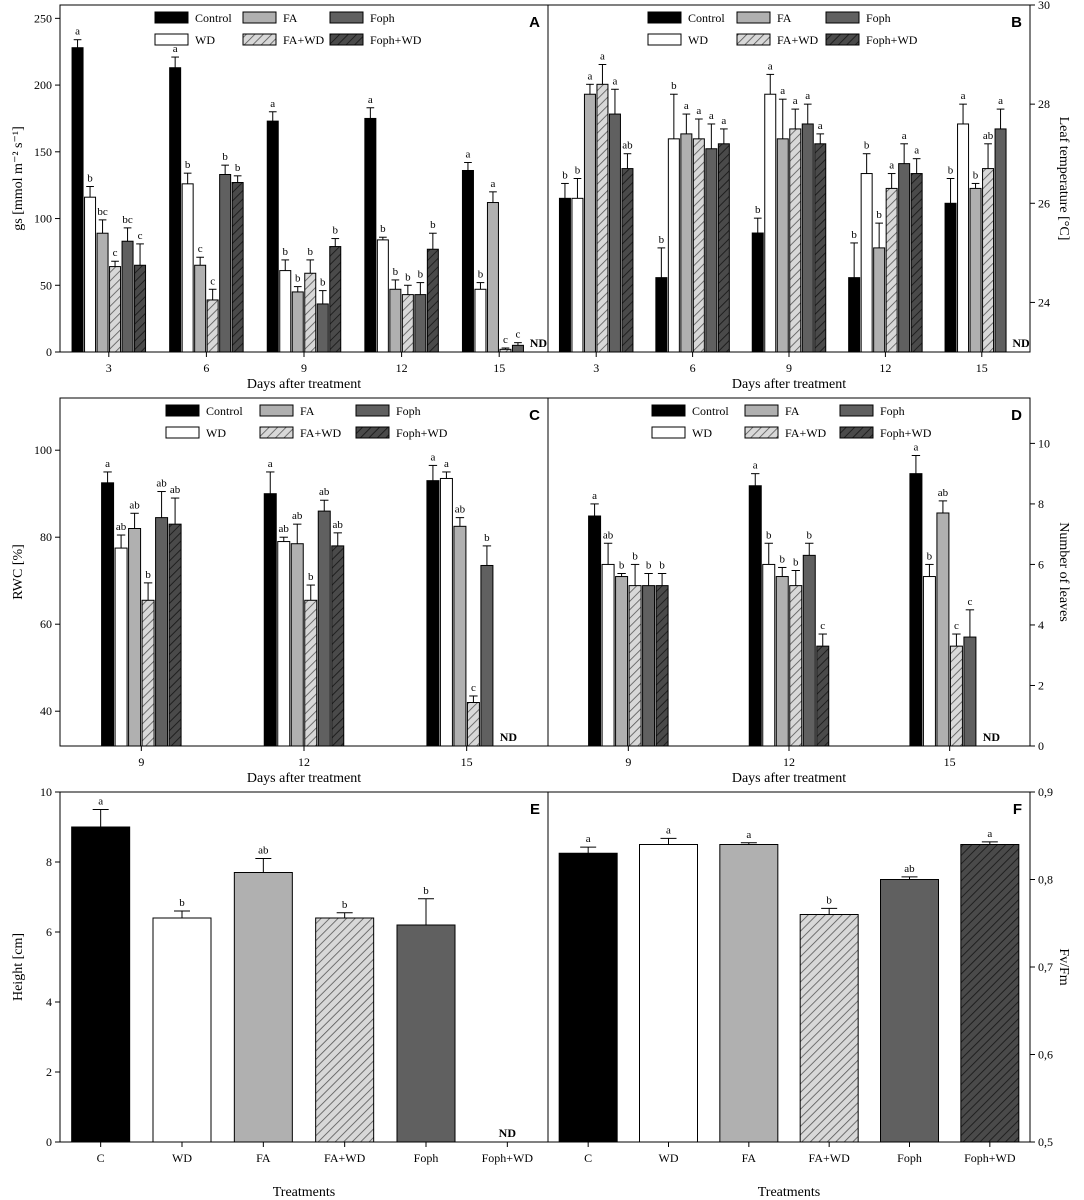  Describe the element at coordinates (1045, 1142) in the screenshot. I see `y-tick-label: 0,5` at that location.